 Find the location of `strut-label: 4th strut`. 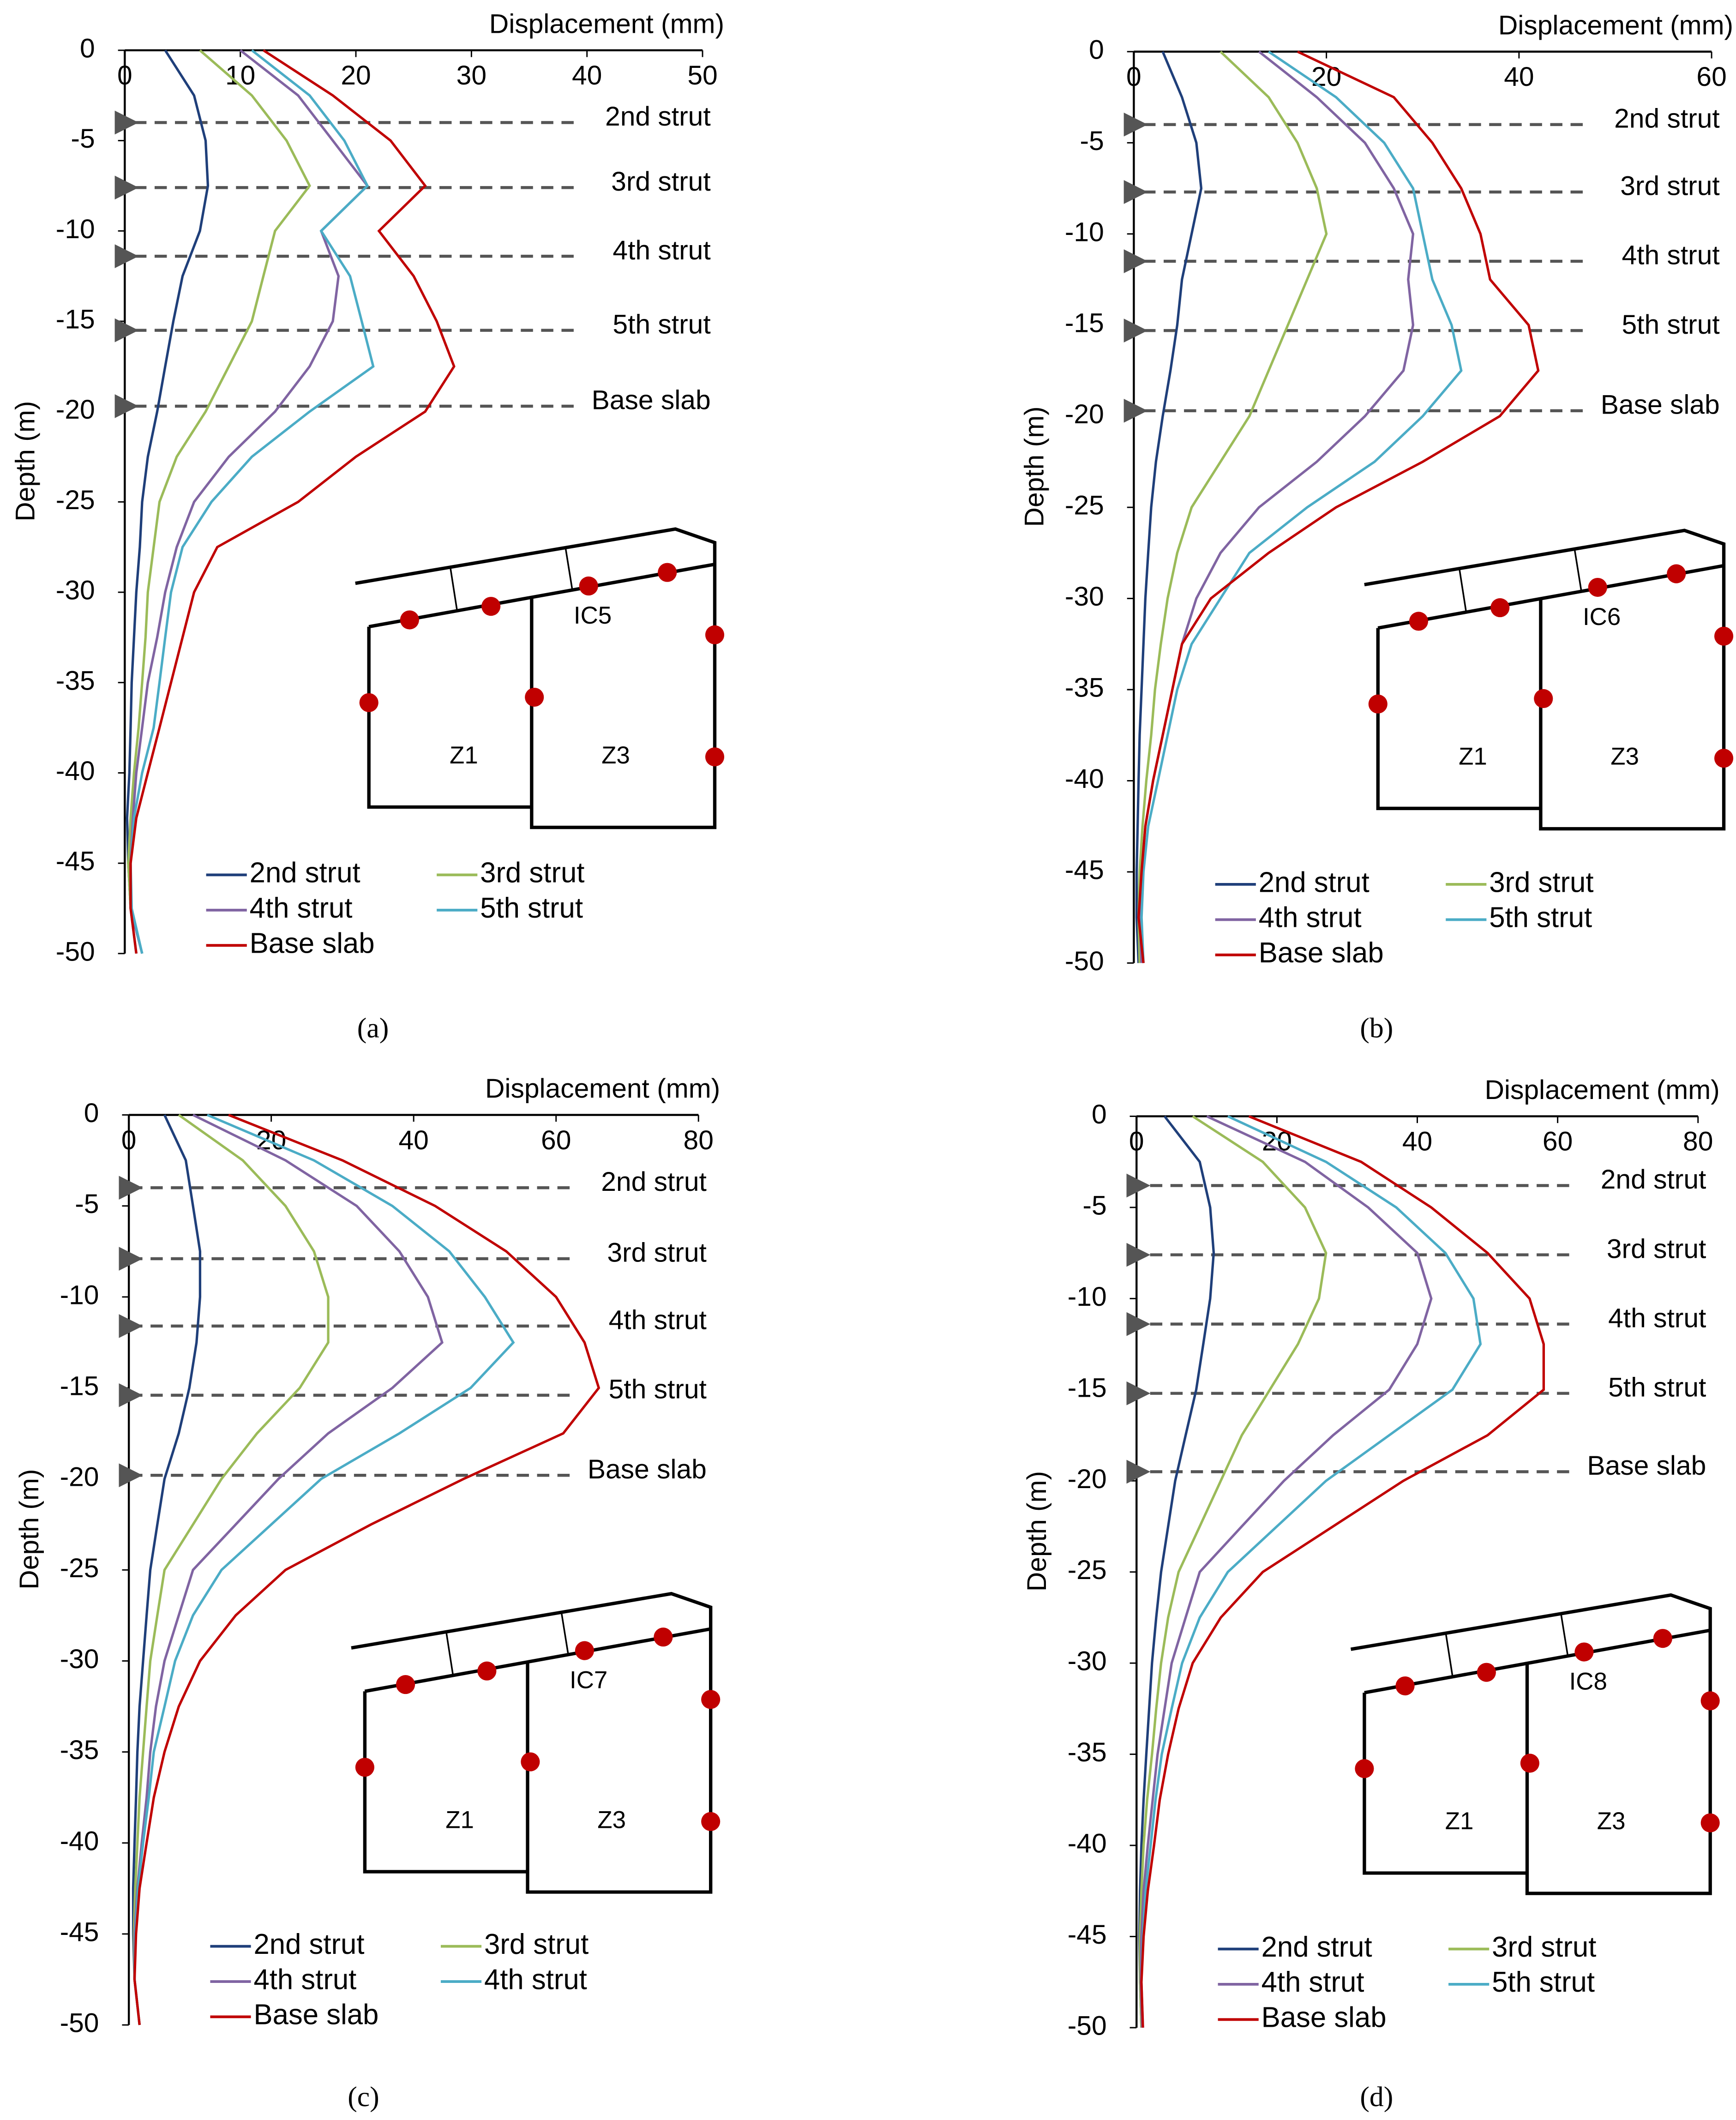

strut-label: 4th strut is located at coordinates (1657, 1318).